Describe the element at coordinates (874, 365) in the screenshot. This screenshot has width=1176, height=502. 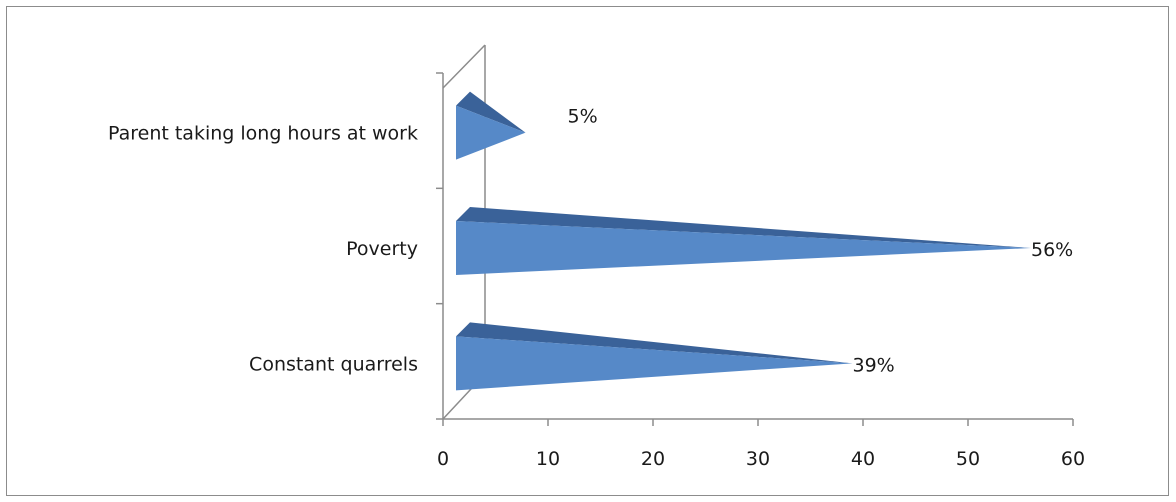
I see `data-label: 39%` at that location.